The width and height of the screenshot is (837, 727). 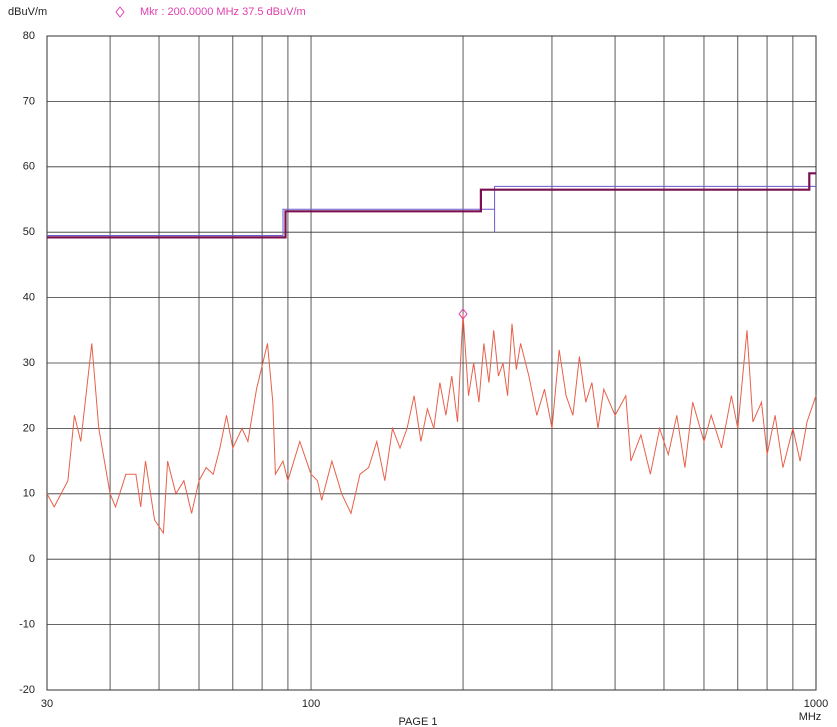 What do you see at coordinates (29, 36) in the screenshot?
I see `y-tick-label: 80` at bounding box center [29, 36].